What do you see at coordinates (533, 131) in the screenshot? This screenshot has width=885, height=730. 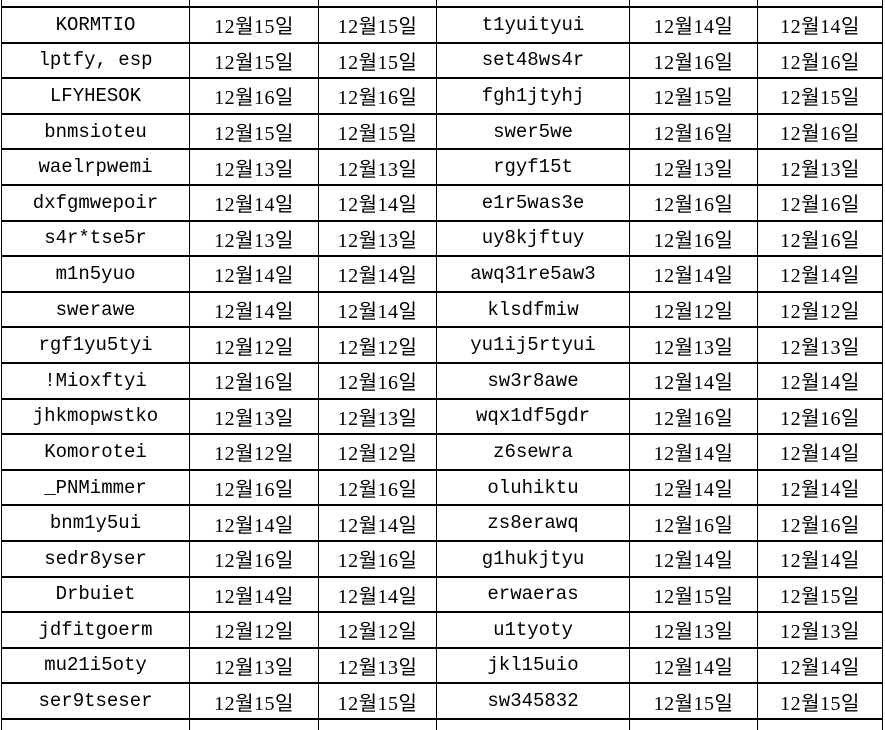 I see `cell-name: swer5we` at bounding box center [533, 131].